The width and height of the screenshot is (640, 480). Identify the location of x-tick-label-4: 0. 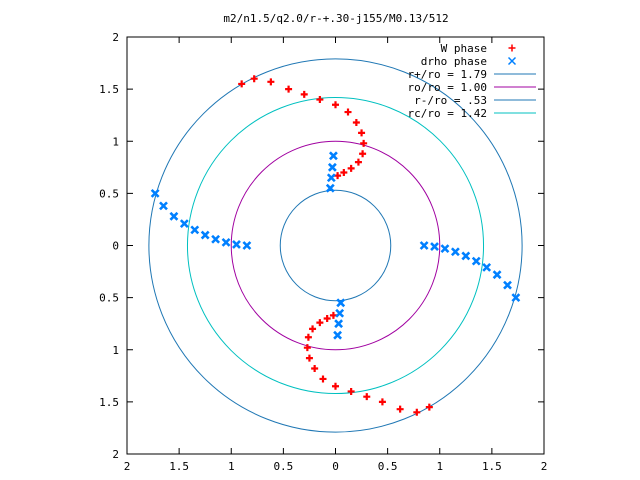
(335, 466).